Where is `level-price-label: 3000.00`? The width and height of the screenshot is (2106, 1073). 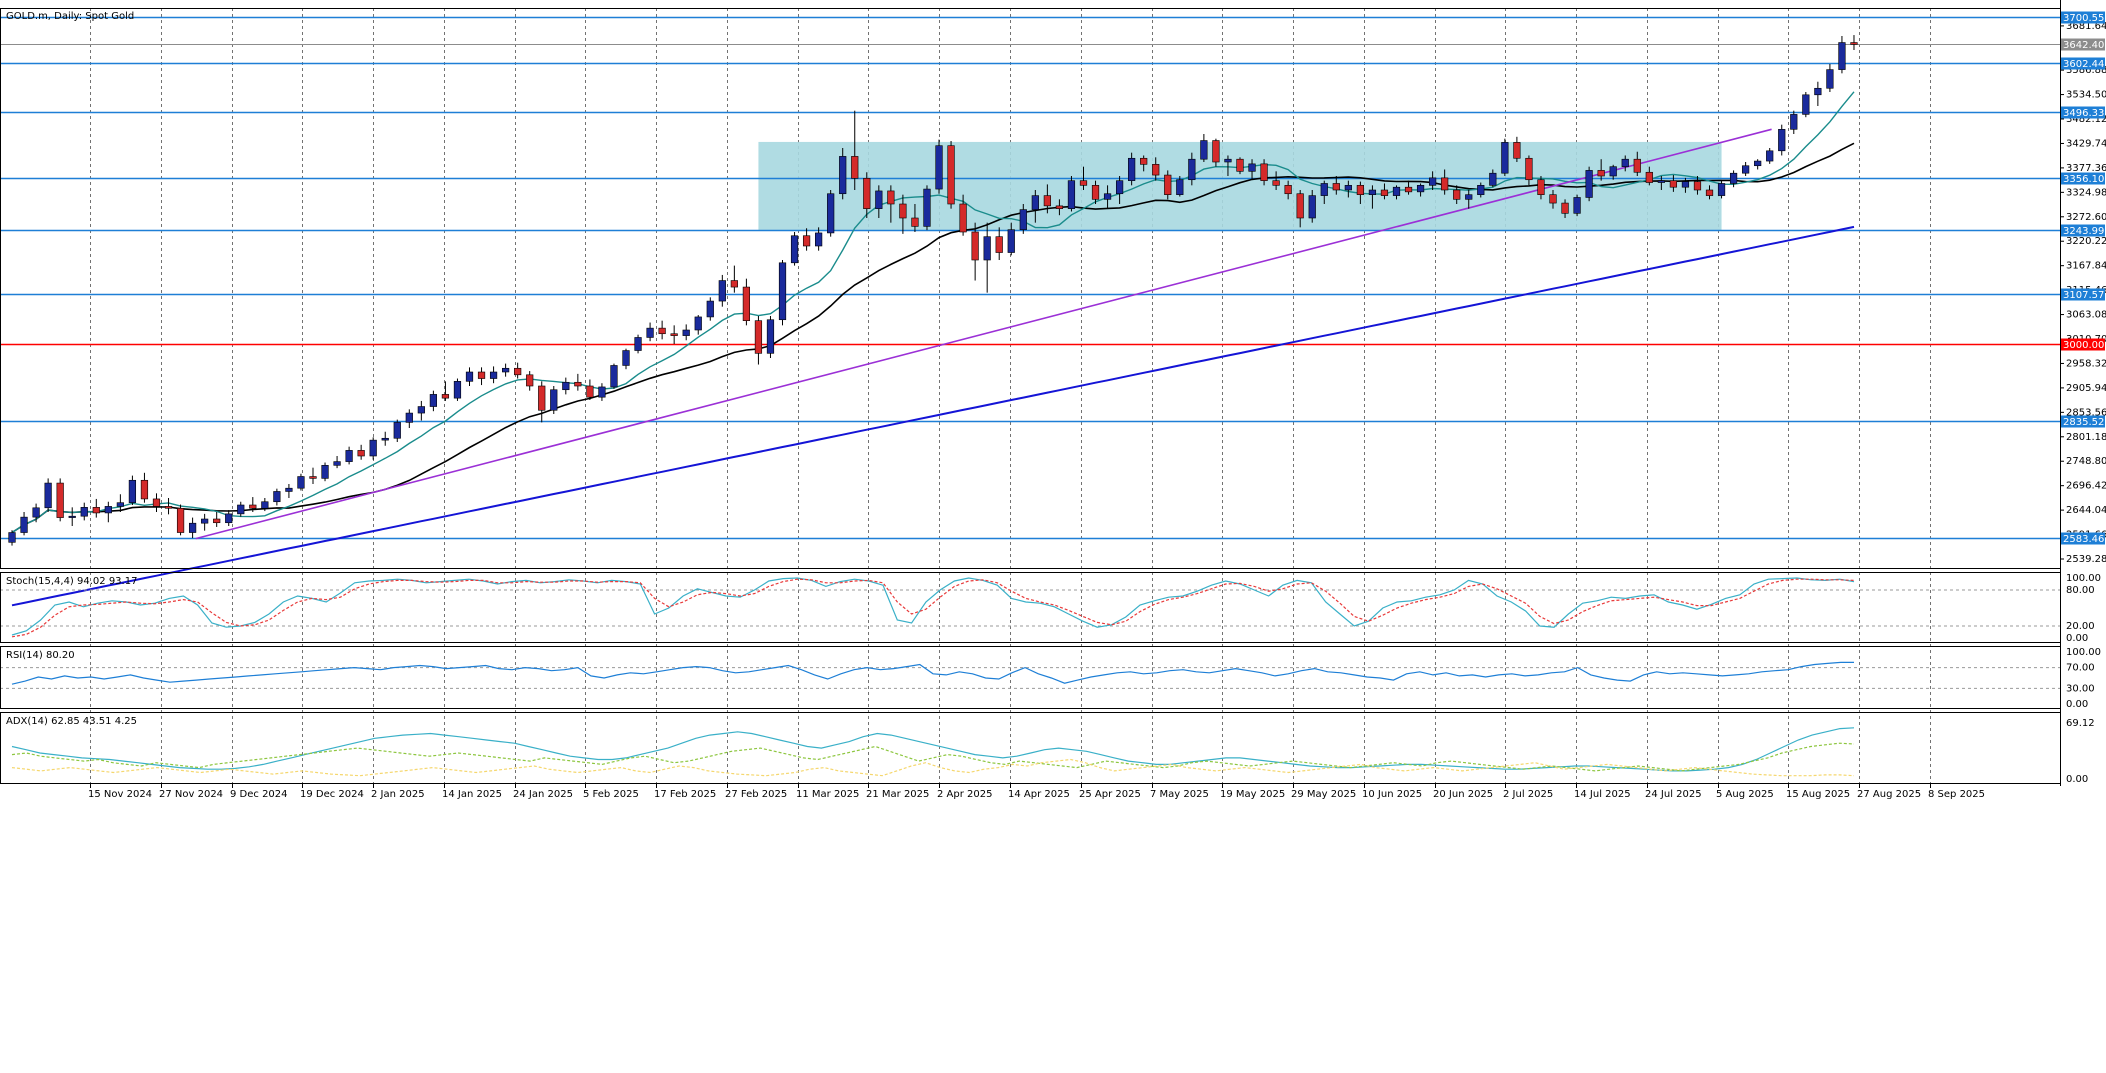
level-price-label: 3000.00 is located at coordinates (2083, 345).